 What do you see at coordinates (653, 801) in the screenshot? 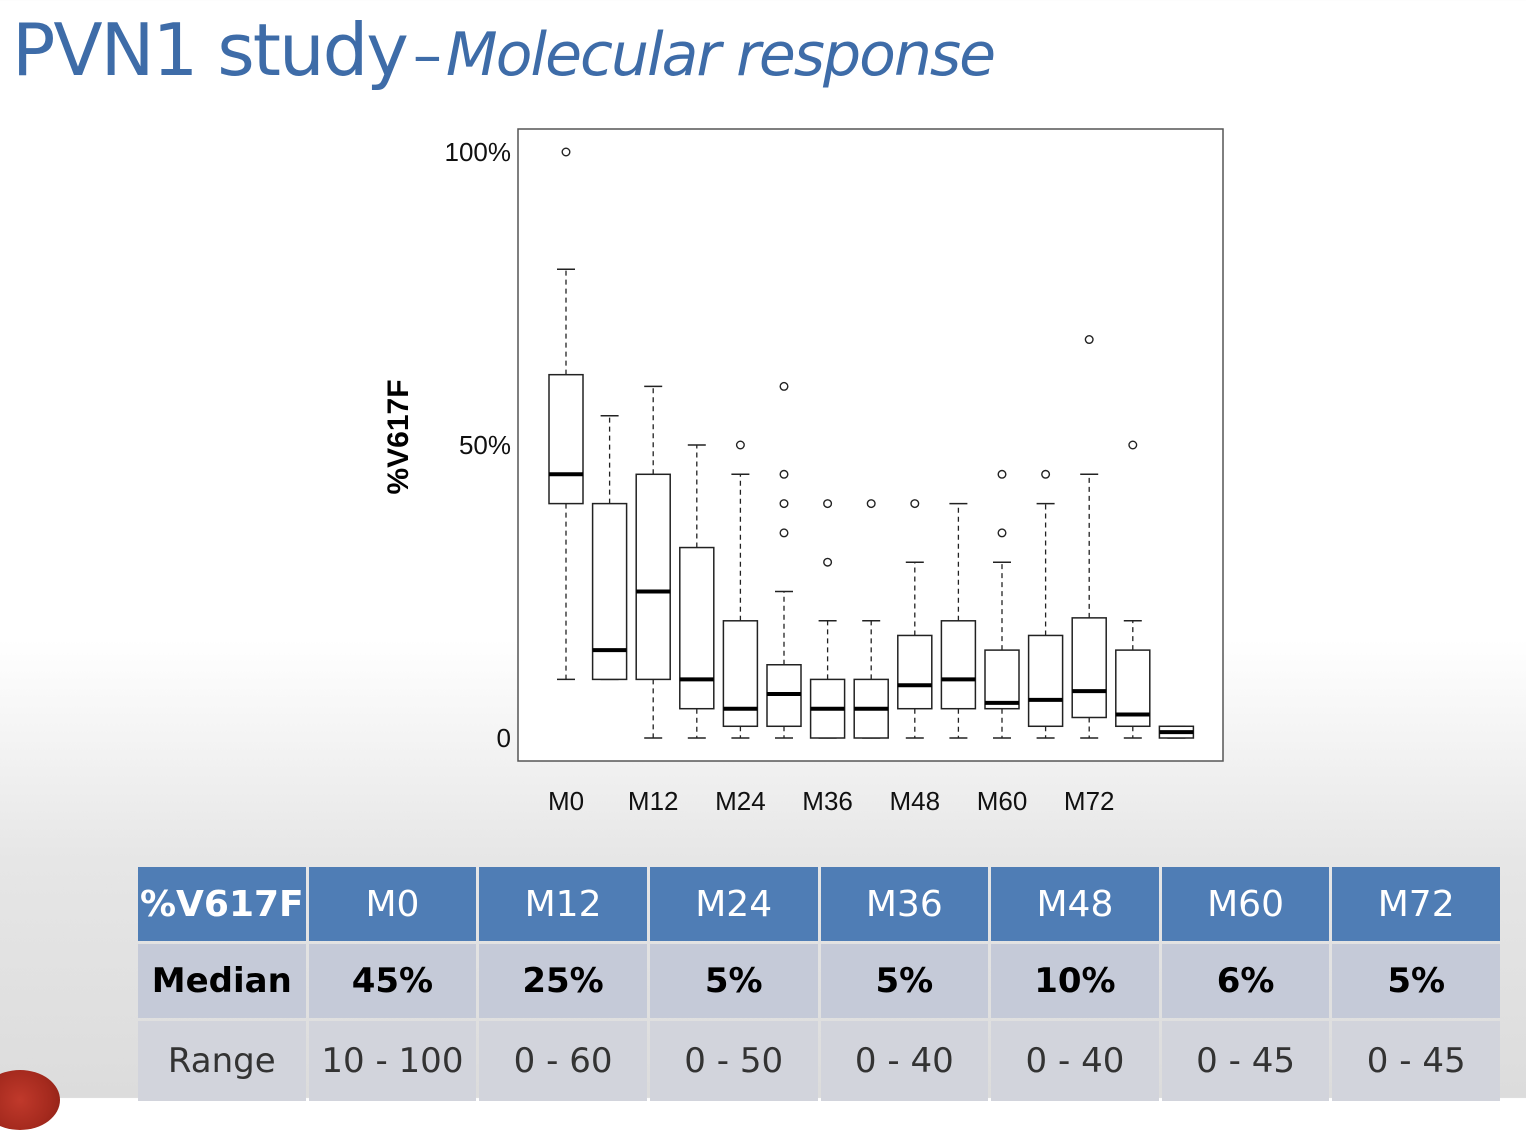
I see `x-tick-label: M12` at bounding box center [653, 801].